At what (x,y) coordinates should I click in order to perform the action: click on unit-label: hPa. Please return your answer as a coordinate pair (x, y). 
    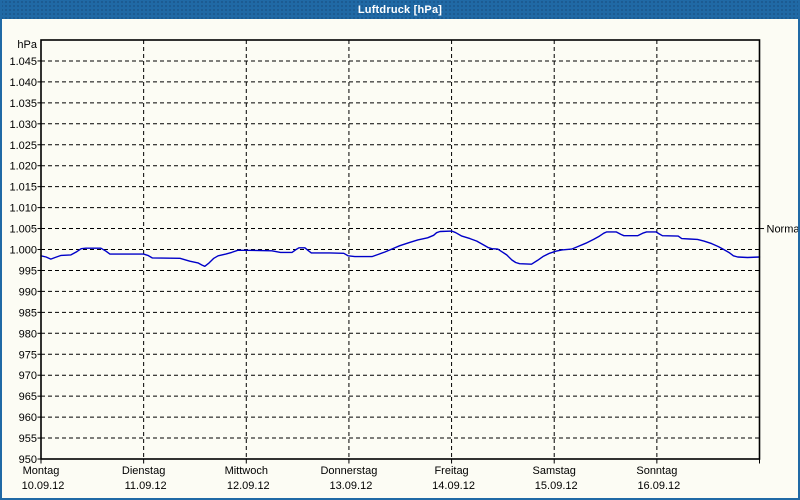
    Looking at the image, I should click on (27, 45).